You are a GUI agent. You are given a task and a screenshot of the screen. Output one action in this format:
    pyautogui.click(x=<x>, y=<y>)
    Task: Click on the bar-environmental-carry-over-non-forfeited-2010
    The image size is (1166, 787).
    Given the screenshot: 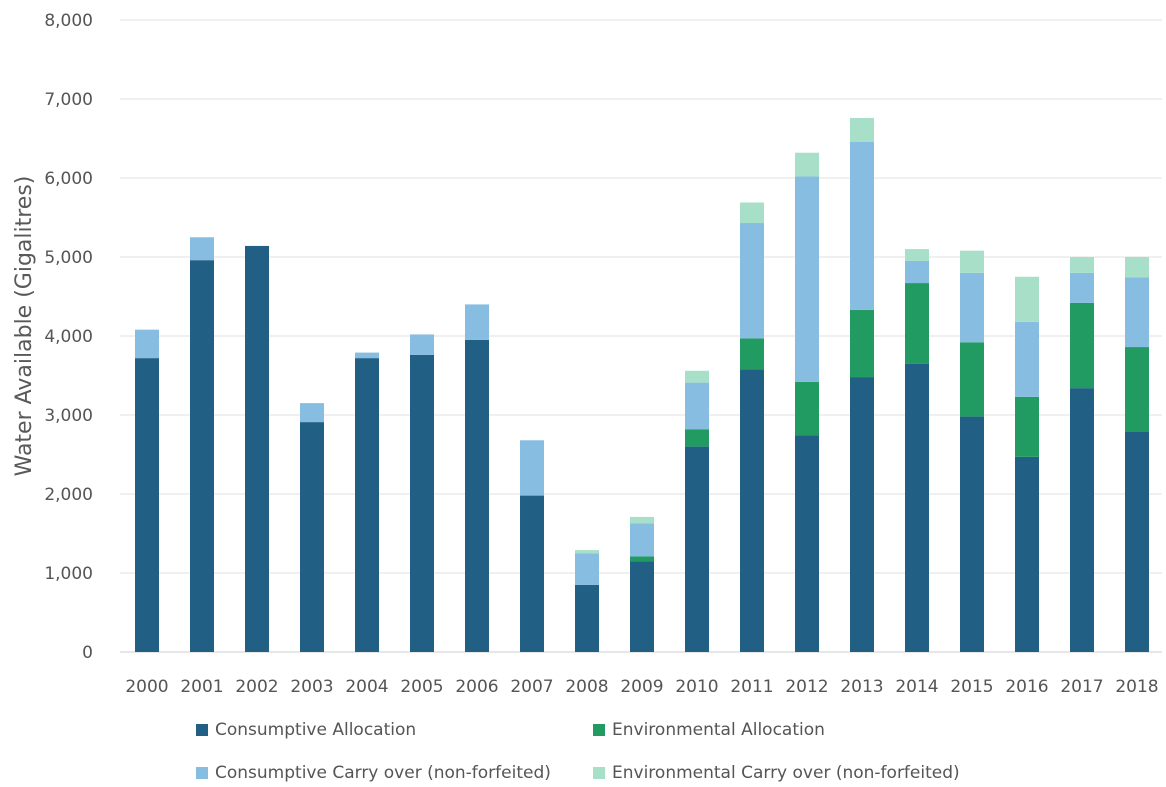 What is the action you would take?
    pyautogui.click(x=697, y=376)
    